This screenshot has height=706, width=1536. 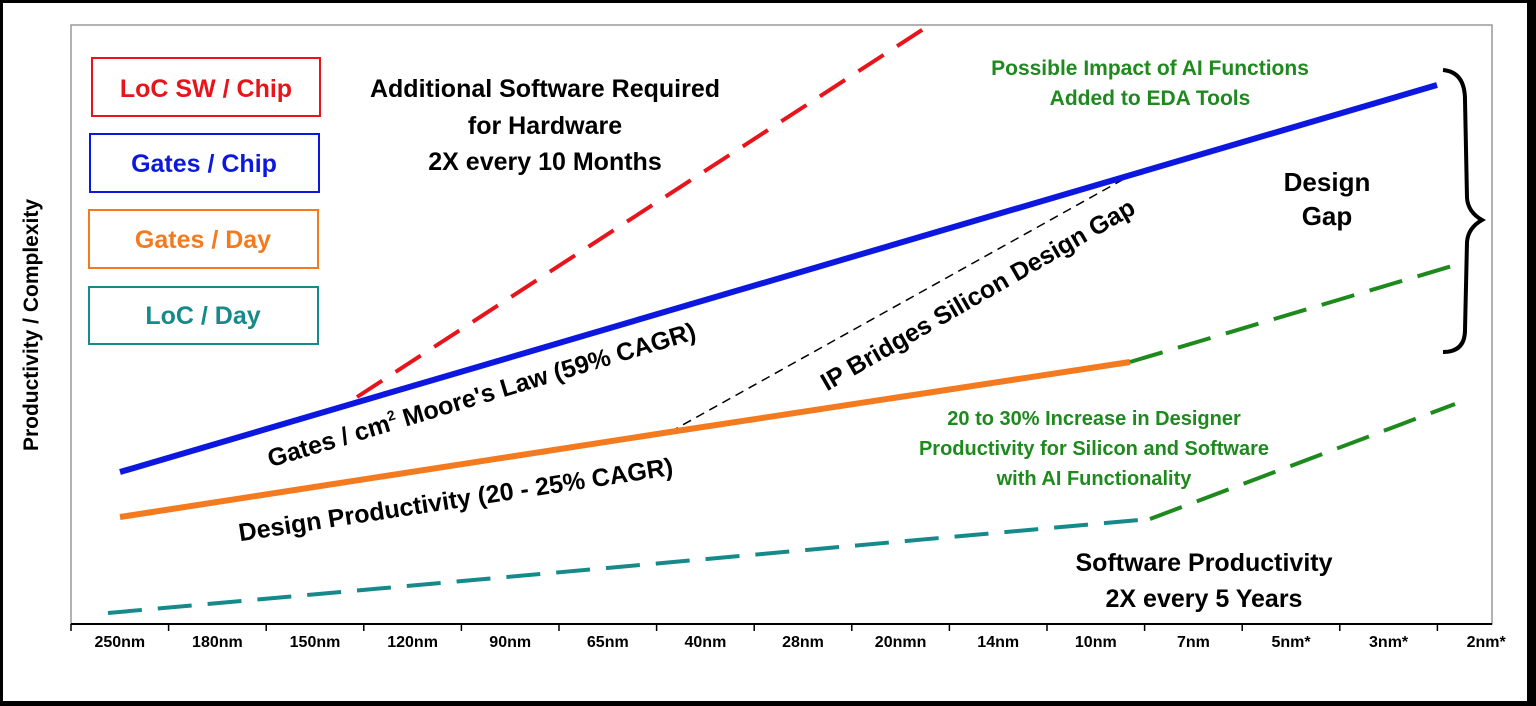 What do you see at coordinates (217, 642) in the screenshot?
I see `x-tick-label: 180nm` at bounding box center [217, 642].